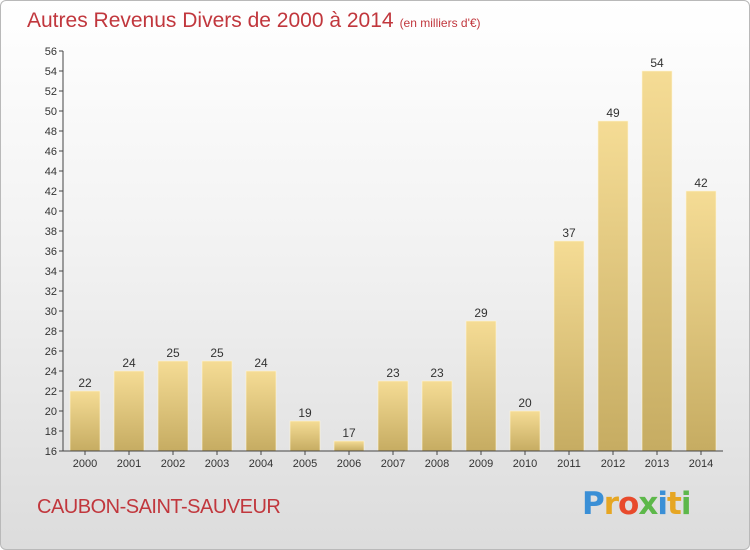  I want to click on y-tick-label: 28, so click(51, 332).